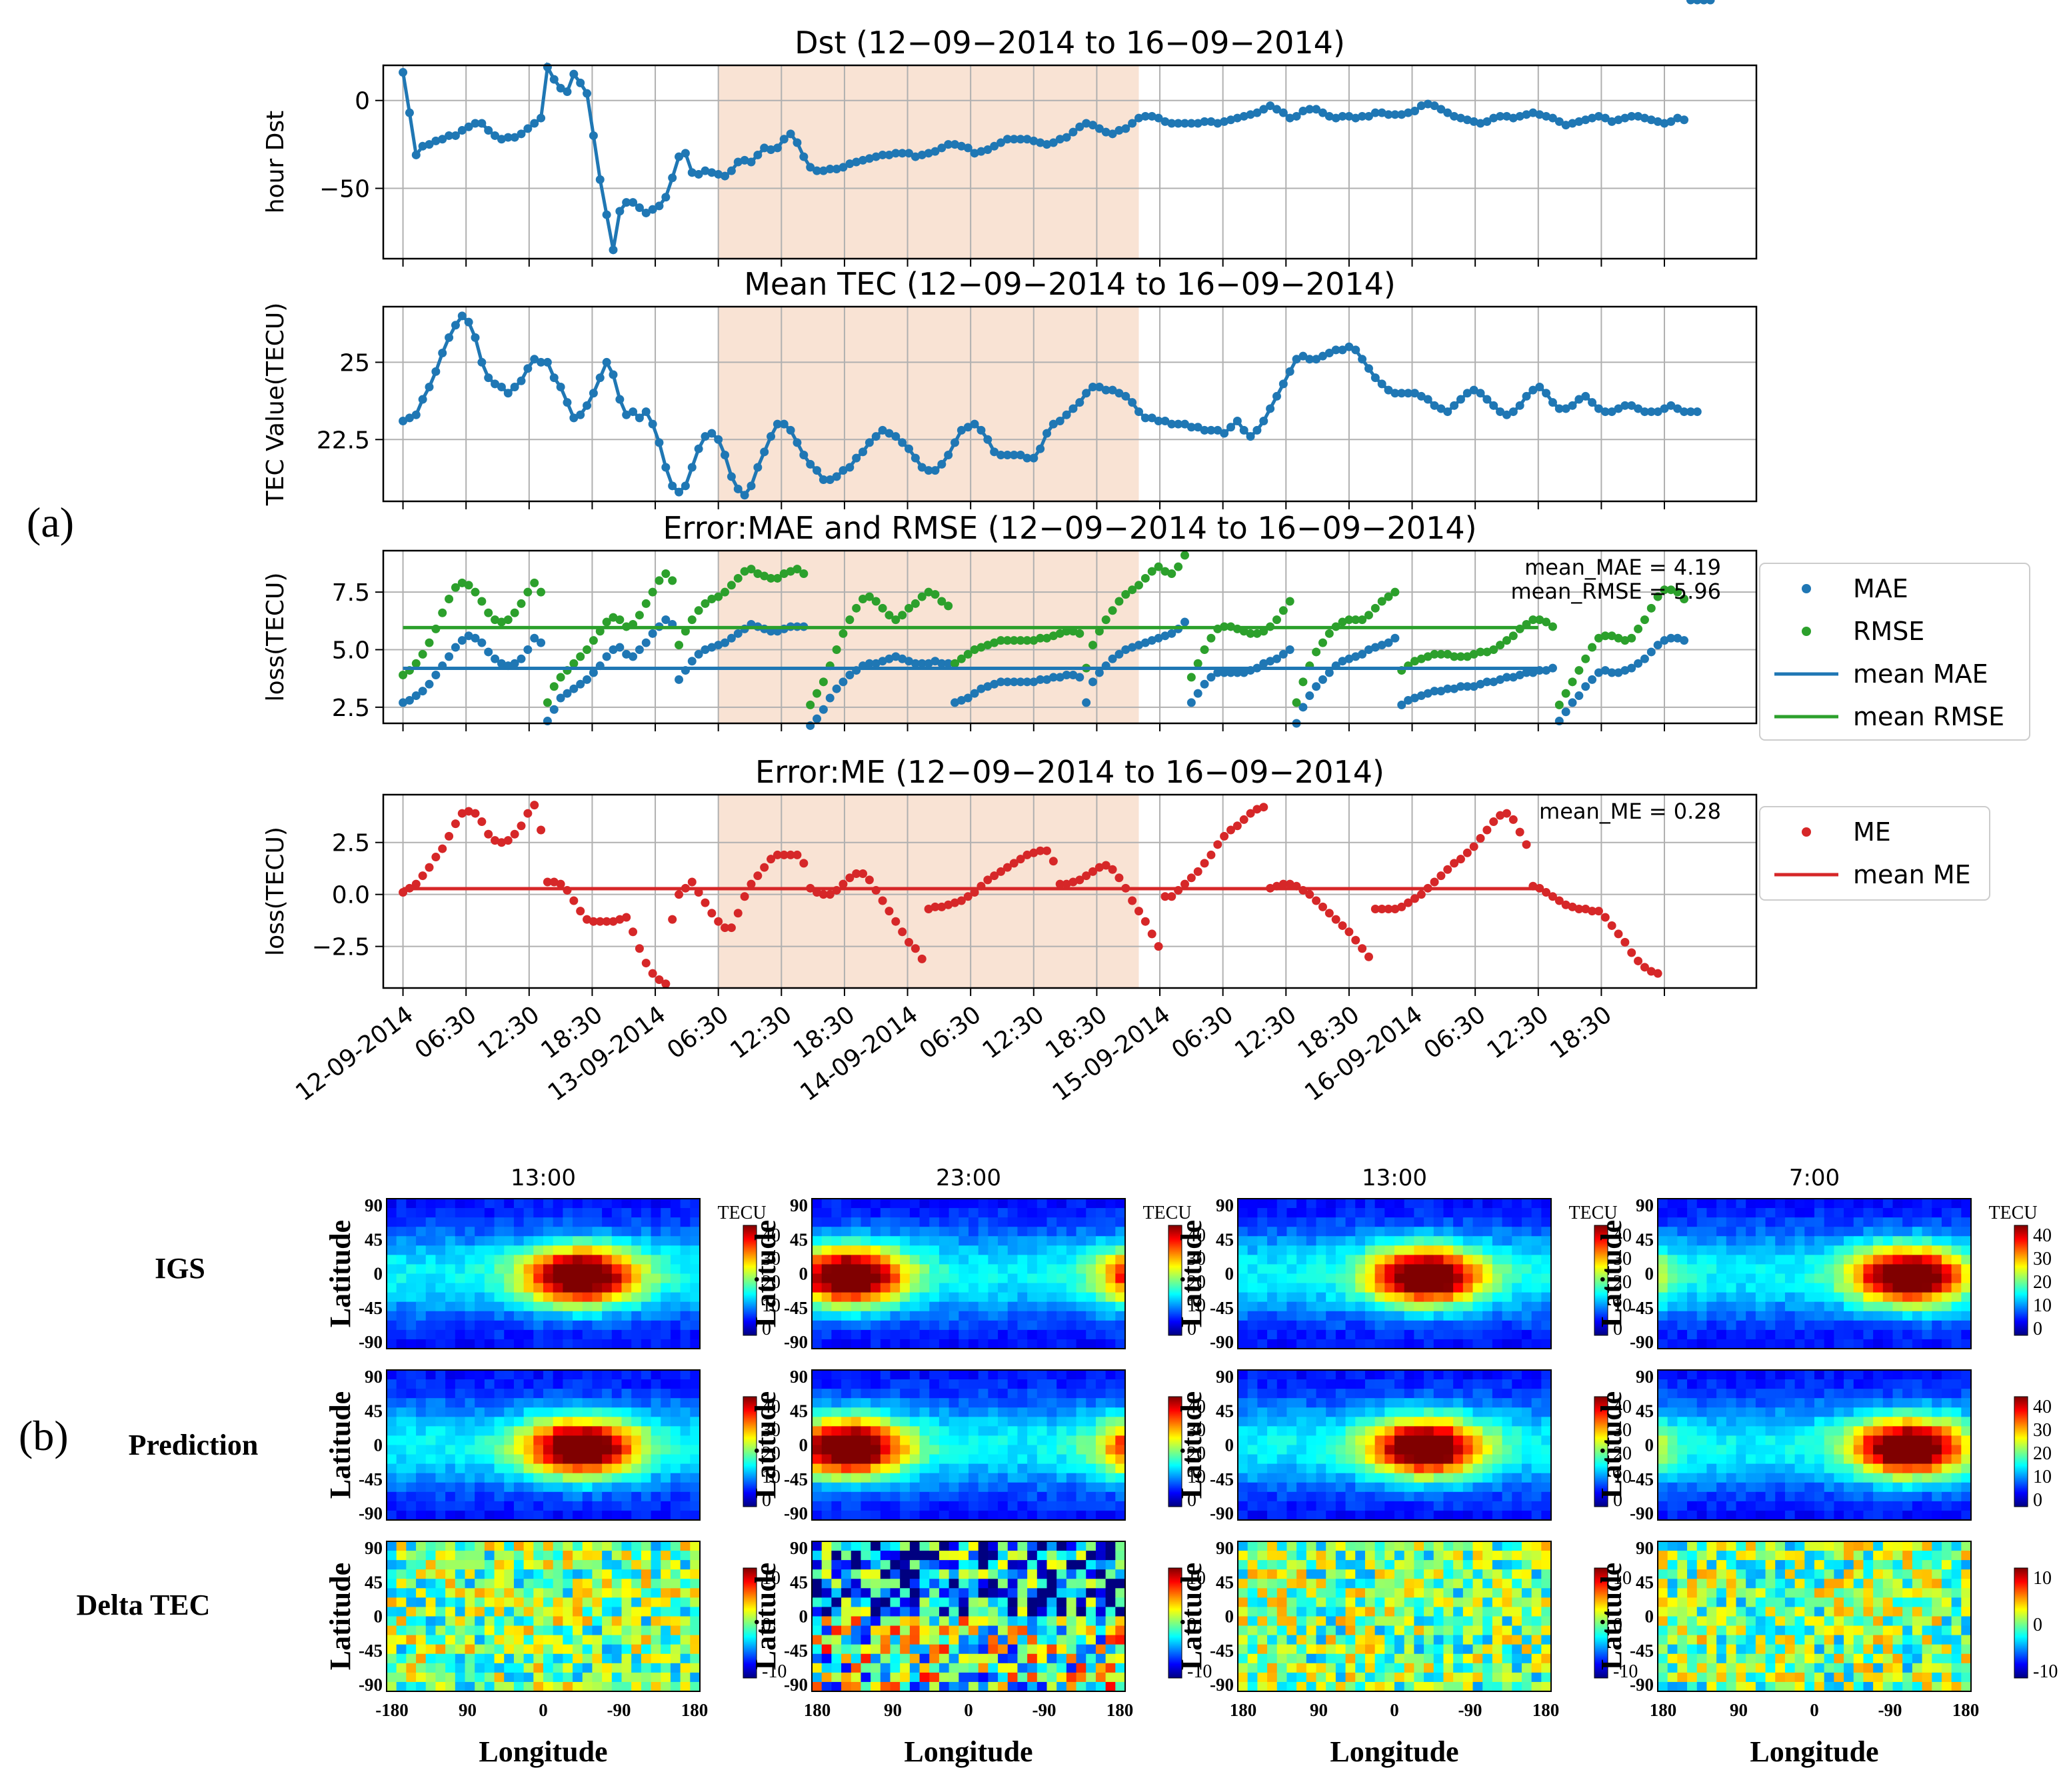 This screenshot has height=1792, width=2071. I want to click on y-axis-label: hour Dst, so click(275, 162).